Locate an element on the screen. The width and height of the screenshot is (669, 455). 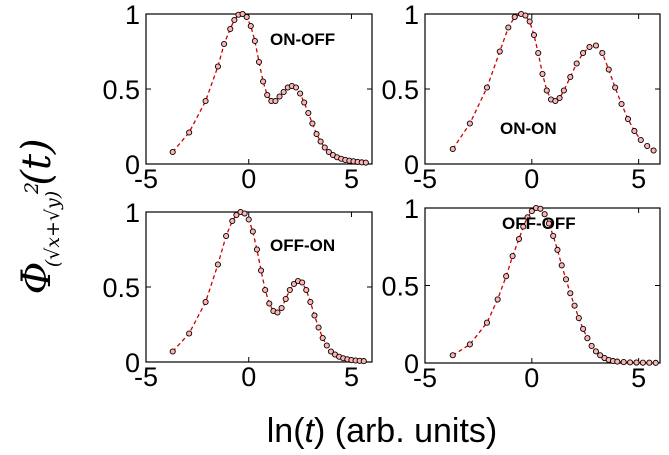
y-axis-label-subscript: (√x+√y) is located at coordinates (53, 229).